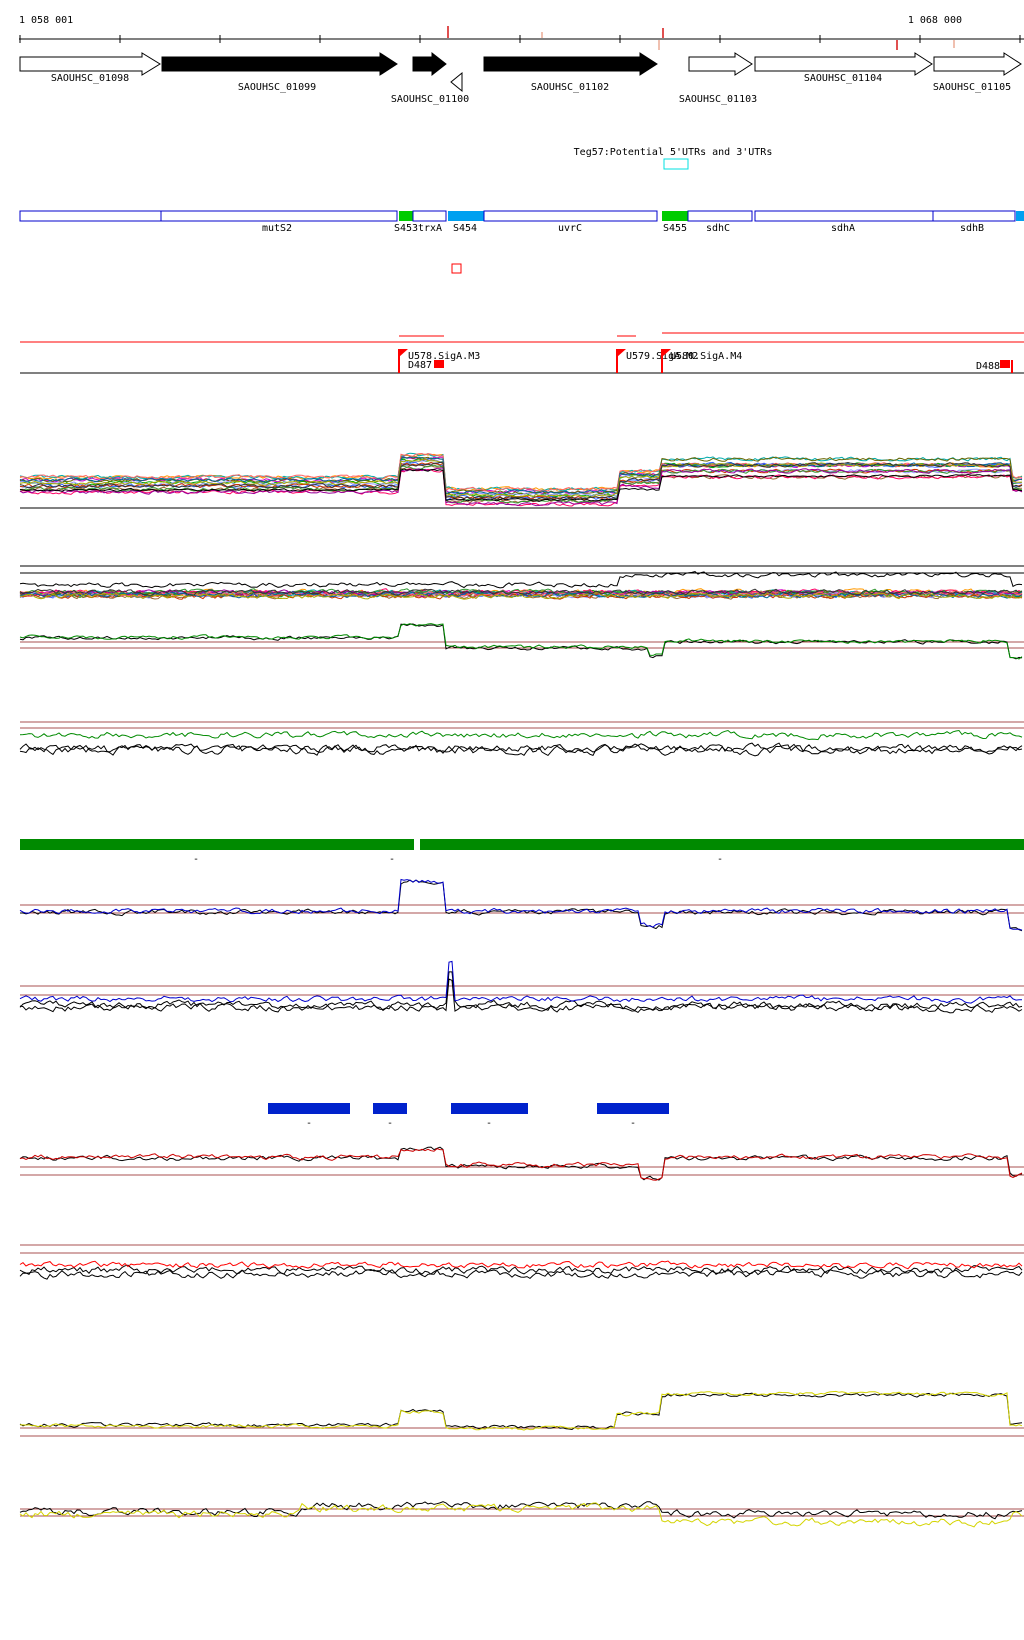 This screenshot has width=1024, height=1640. I want to click on annotation-label: mutS2, so click(277, 228).